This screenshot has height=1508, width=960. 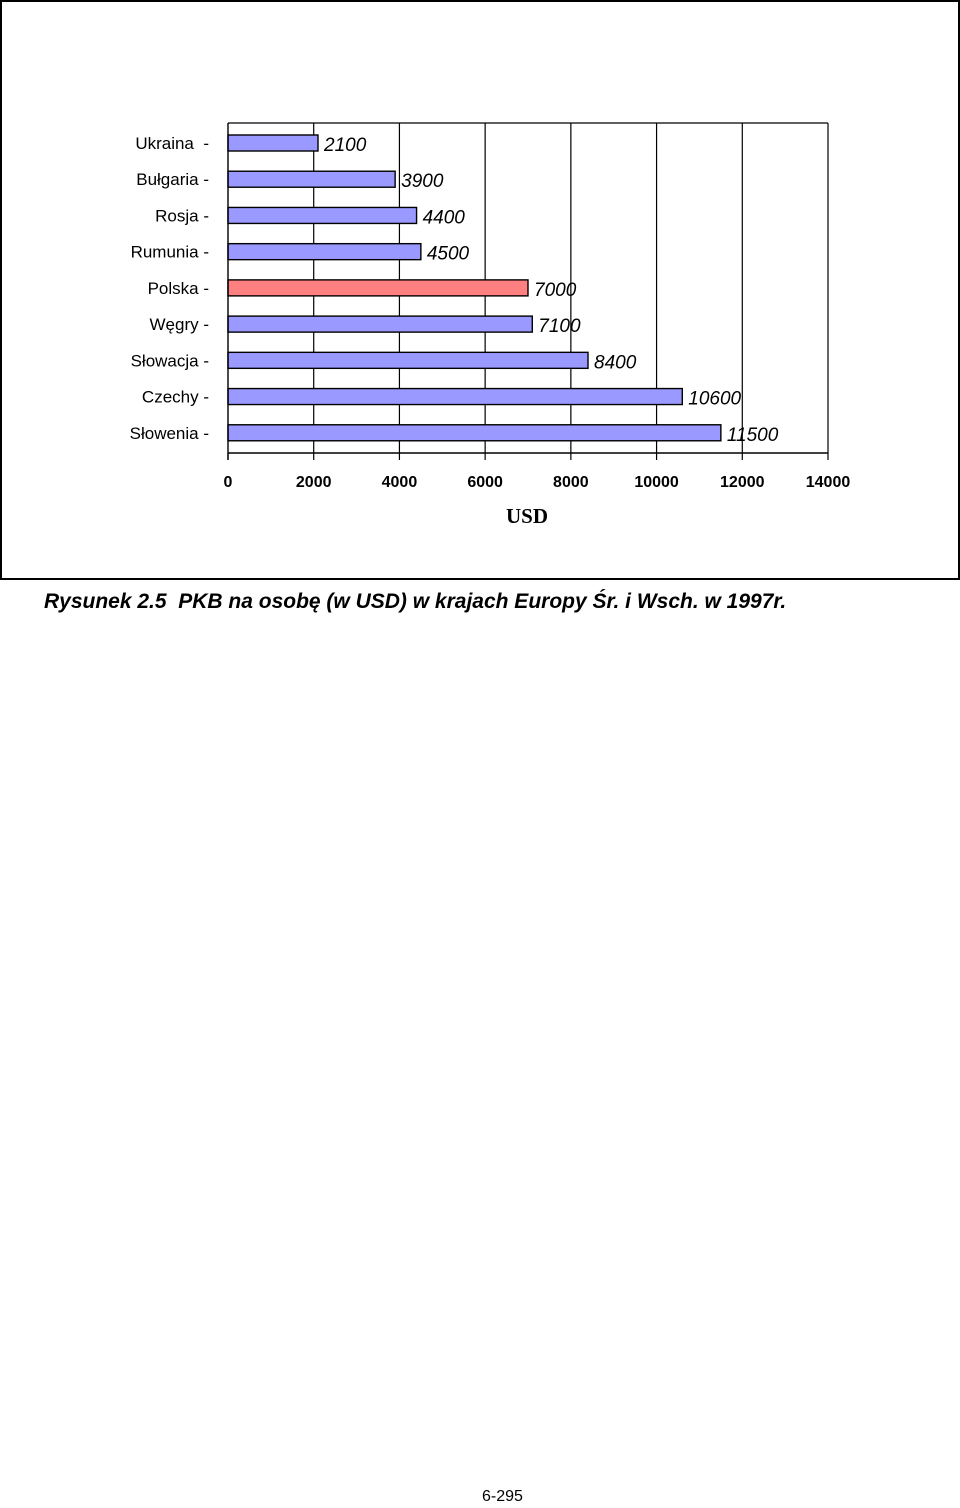 What do you see at coordinates (555, 290) in the screenshot?
I see `data-label: 7000` at bounding box center [555, 290].